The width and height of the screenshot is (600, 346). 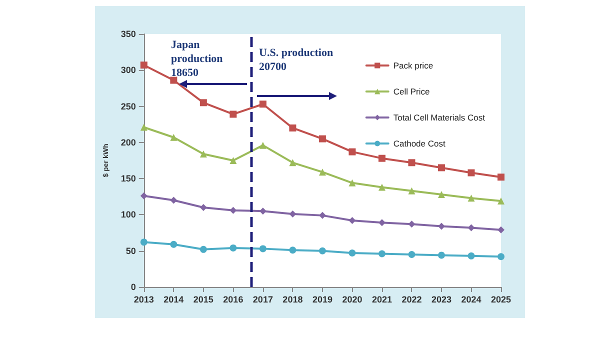 What do you see at coordinates (128, 34) in the screenshot?
I see `y-tick-label: 350` at bounding box center [128, 34].